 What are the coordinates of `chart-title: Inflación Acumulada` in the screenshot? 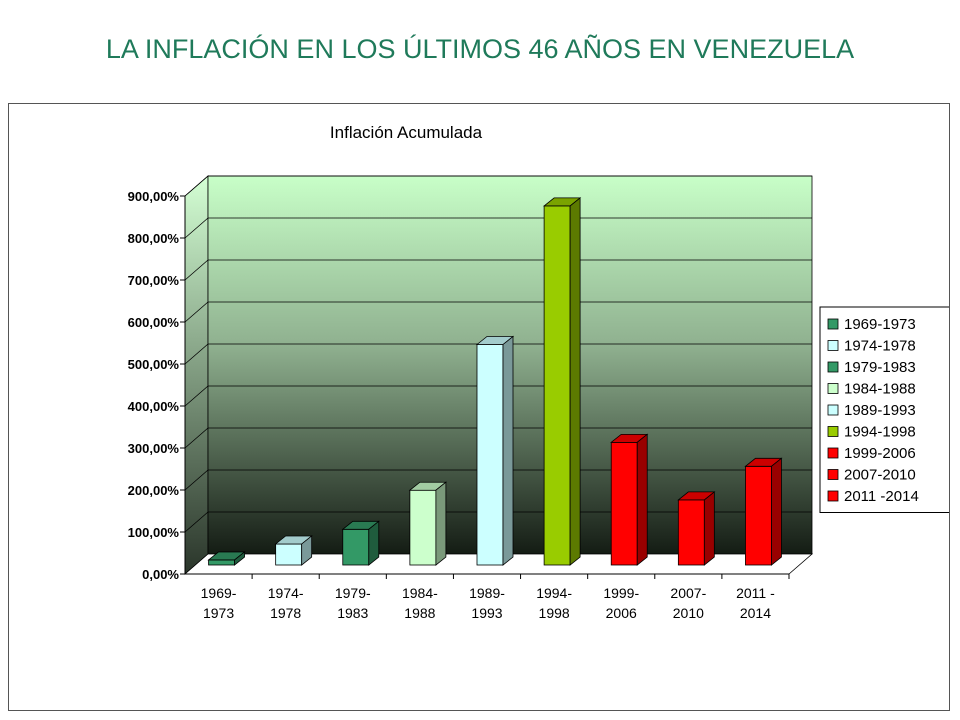 It's located at (406, 132).